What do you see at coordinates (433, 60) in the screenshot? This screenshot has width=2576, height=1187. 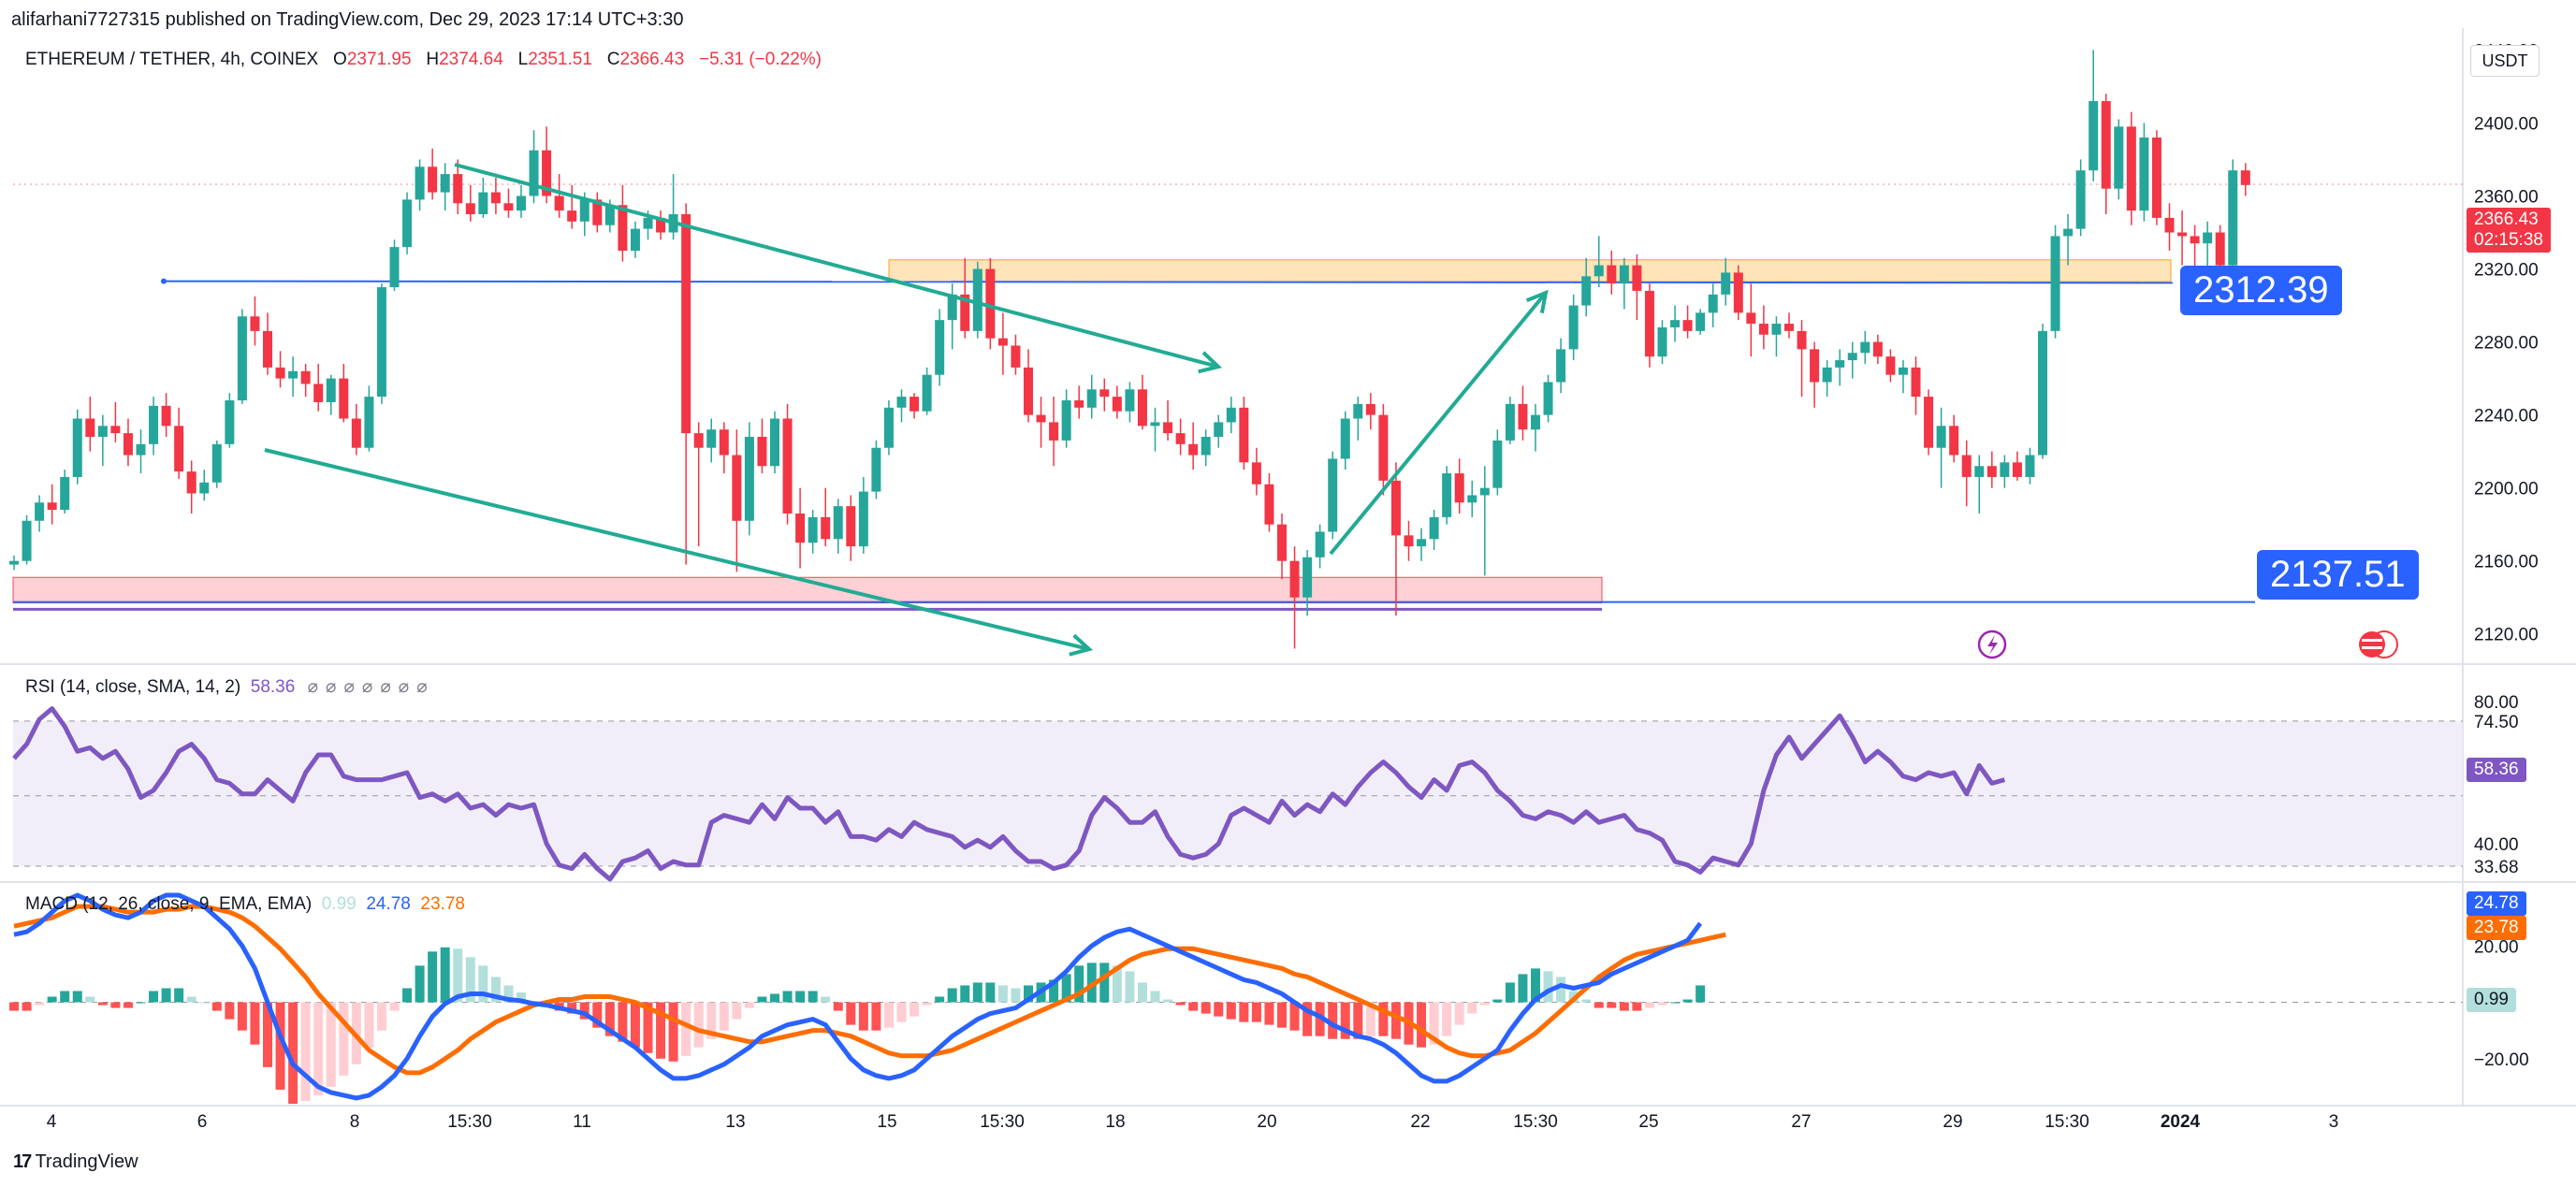 I see `high-label: H` at bounding box center [433, 60].